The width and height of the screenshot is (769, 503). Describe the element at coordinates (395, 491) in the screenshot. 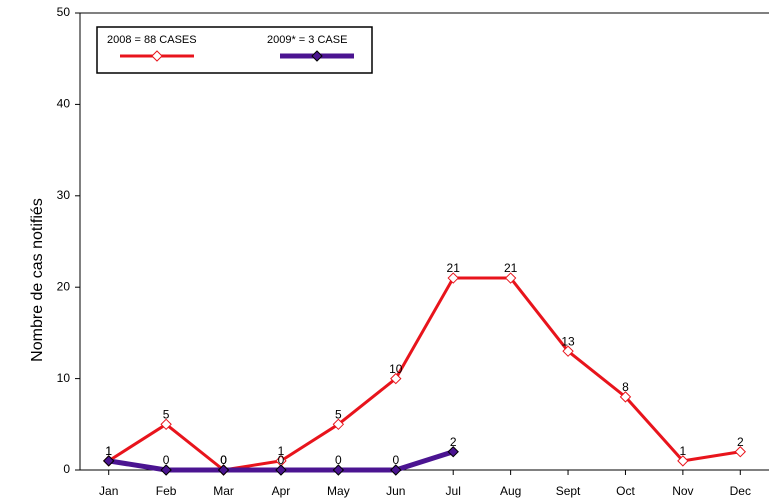

I see `x-tick-label: Jun` at that location.